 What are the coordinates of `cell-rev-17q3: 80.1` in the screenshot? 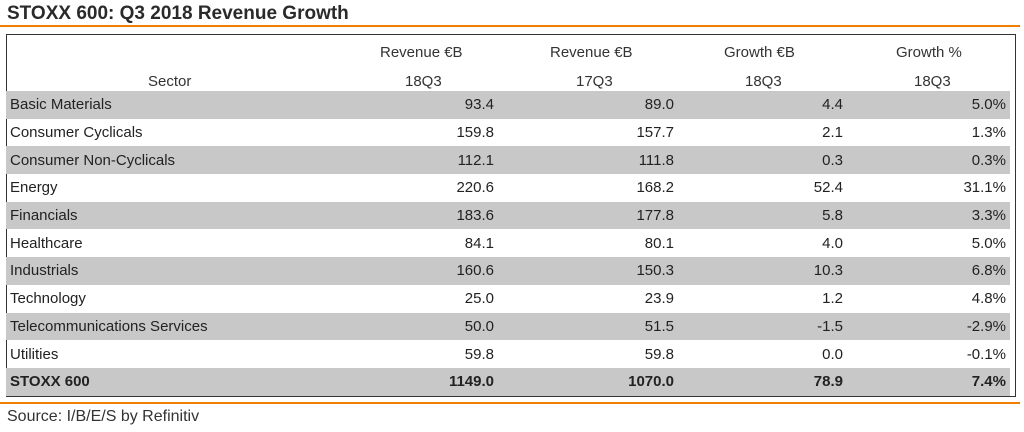 It's located at (659, 243).